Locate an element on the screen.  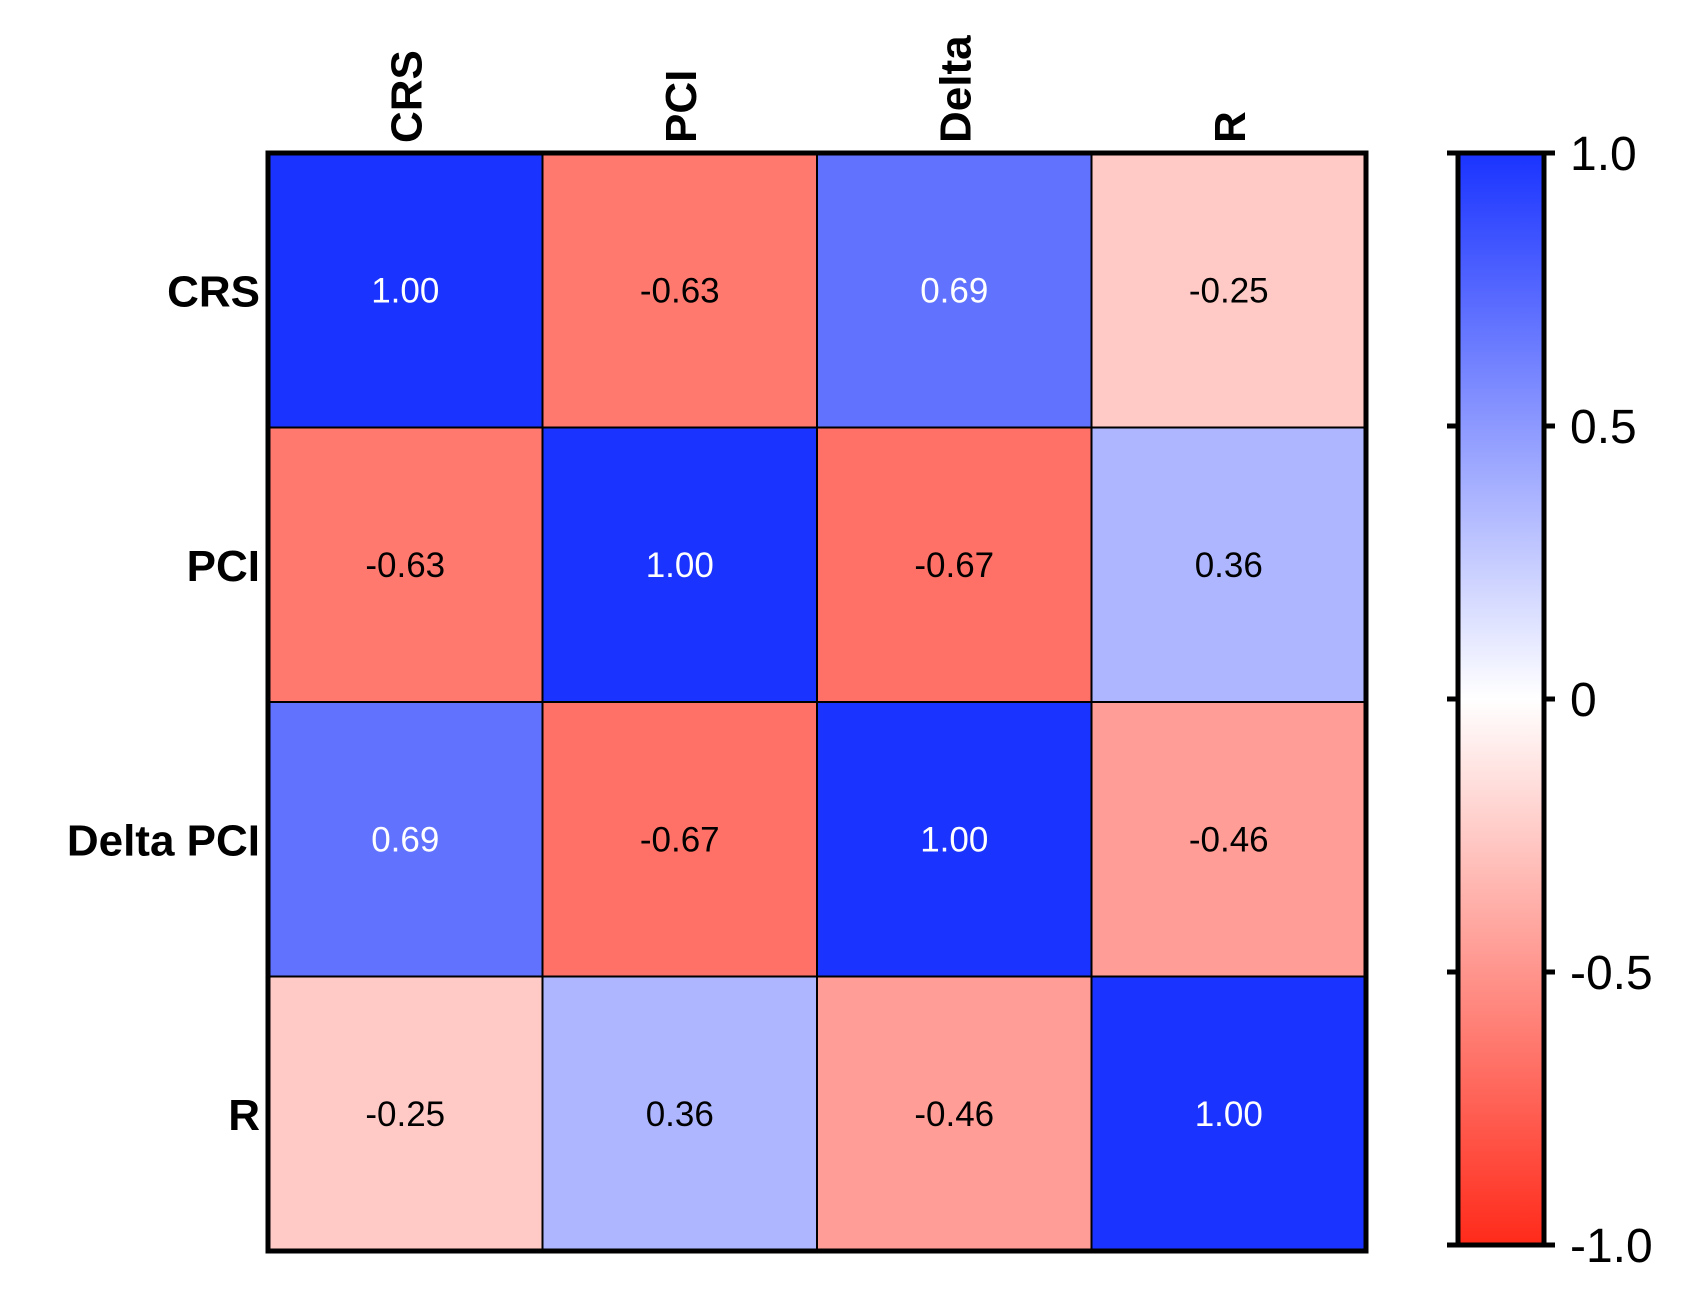
row-label: Delta PCI is located at coordinates (163, 840).